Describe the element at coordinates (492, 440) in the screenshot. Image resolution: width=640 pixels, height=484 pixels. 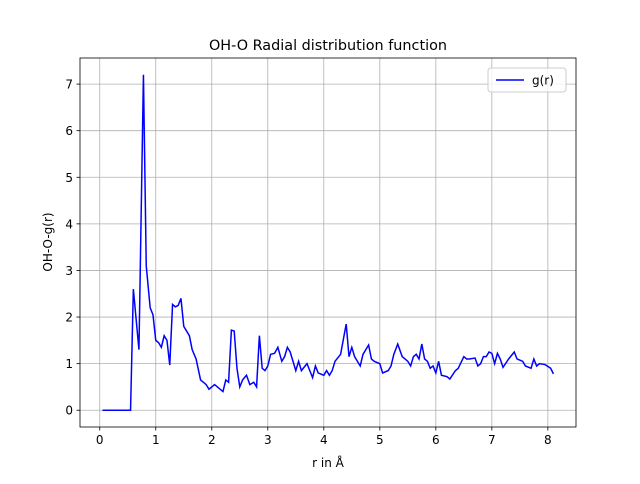
I see `x-tick-label: 7` at that location.